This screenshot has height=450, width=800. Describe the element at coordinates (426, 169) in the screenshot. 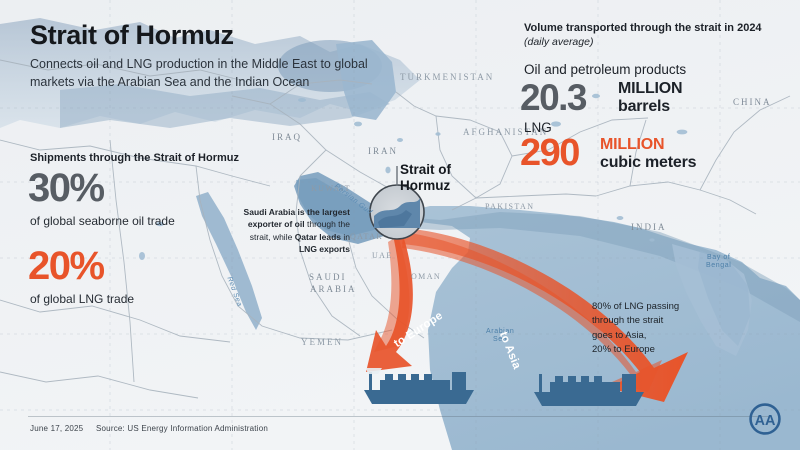

I see `strait-callout-line1: Strait of` at that location.